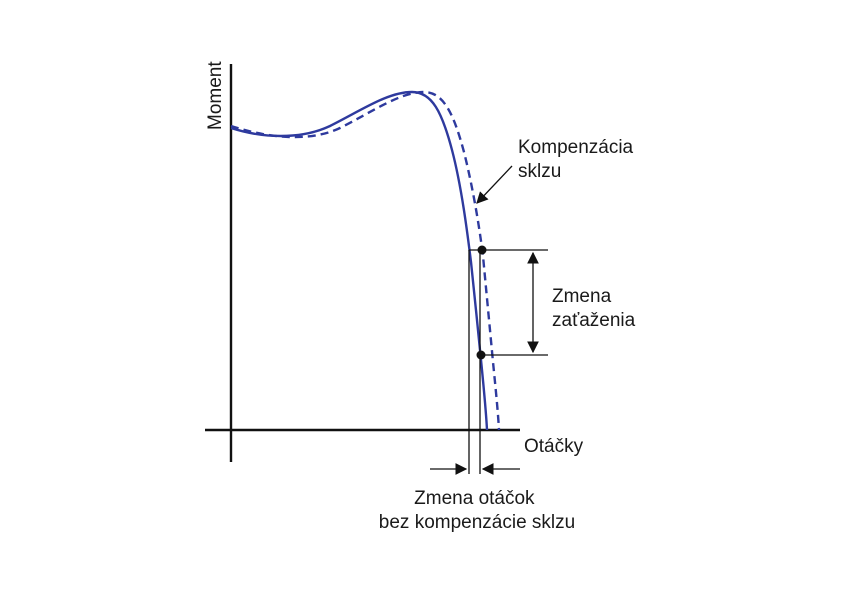 Image resolution: width=850 pixels, height=593 pixels. I want to click on speed-change-label: Zmena otáčok bez kompenzácie sklzu, so click(477, 510).